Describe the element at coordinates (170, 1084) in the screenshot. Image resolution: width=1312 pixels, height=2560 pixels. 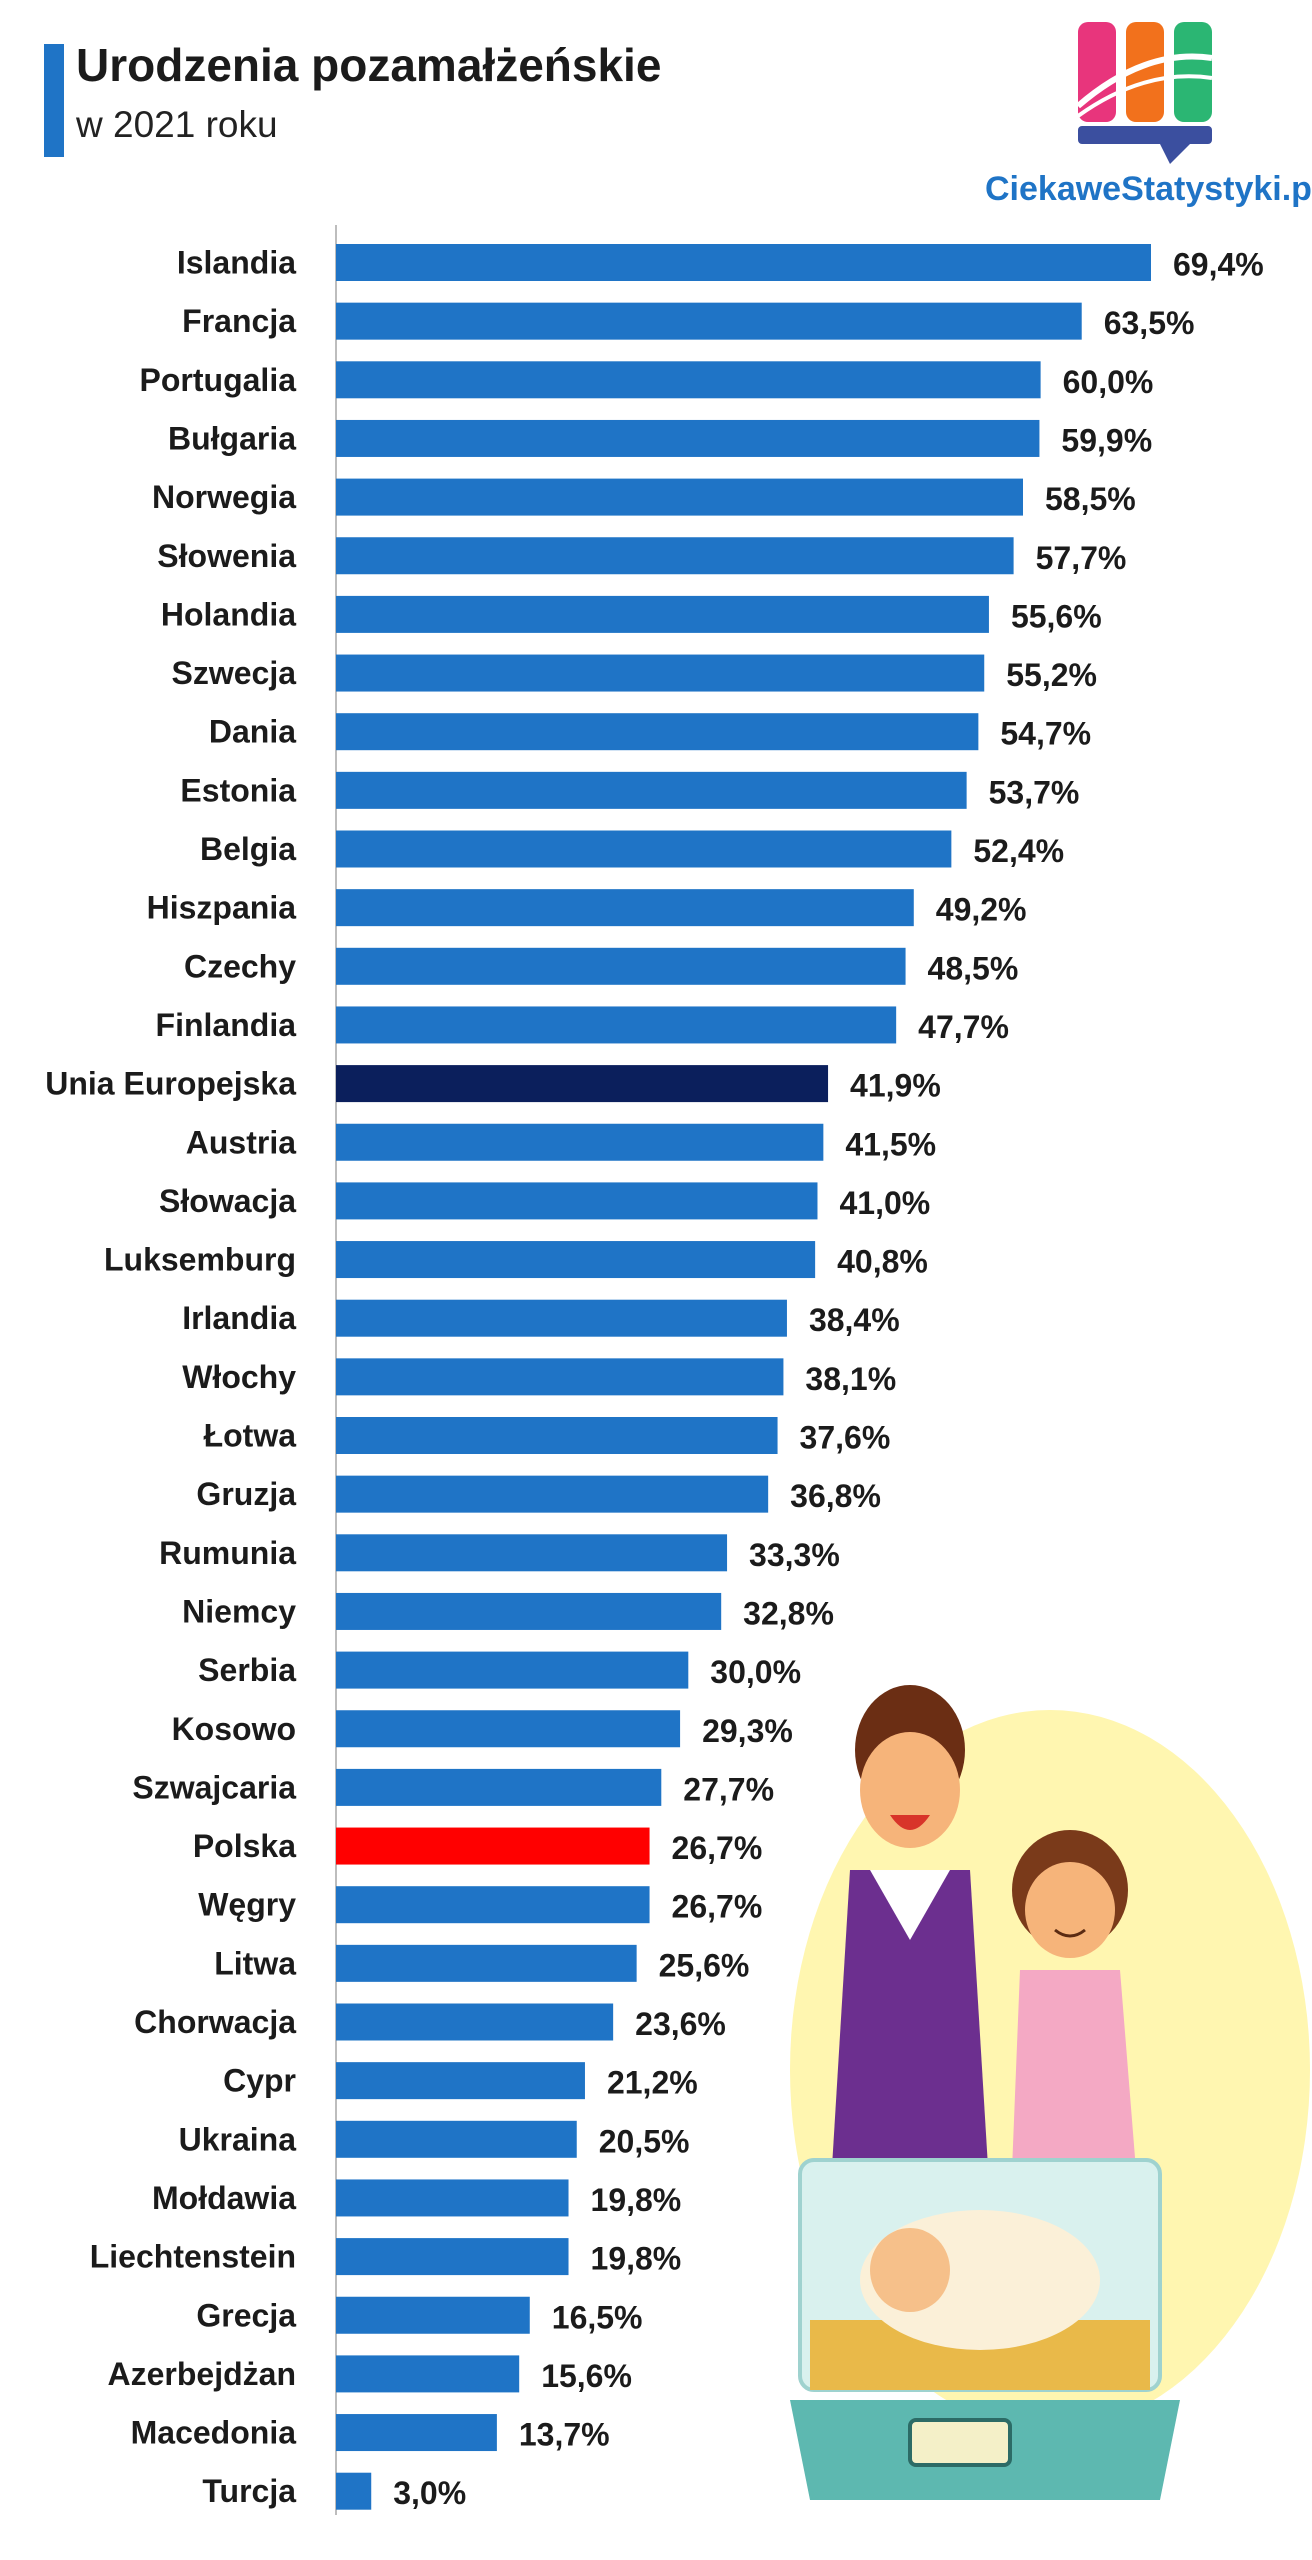
I see `category-label: Unia Europejska` at that location.